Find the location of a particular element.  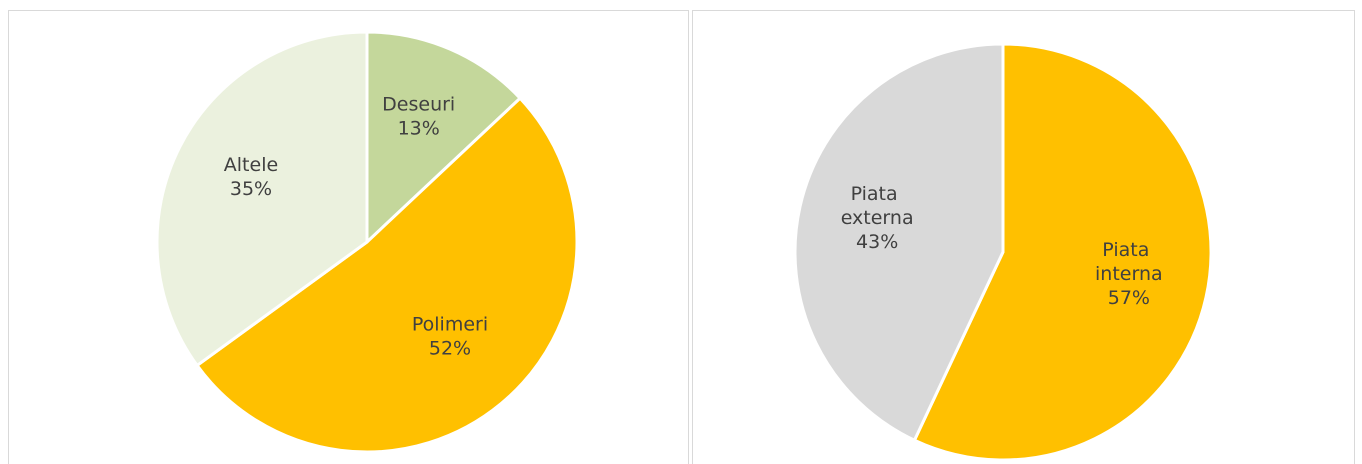

slice-value-label: 13% is located at coordinates (419, 129).